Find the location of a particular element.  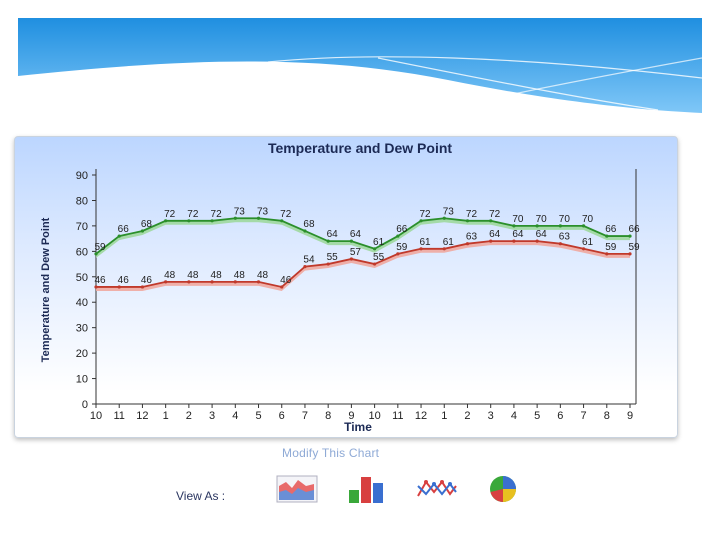

y-tick-label: 10 is located at coordinates (82, 380).